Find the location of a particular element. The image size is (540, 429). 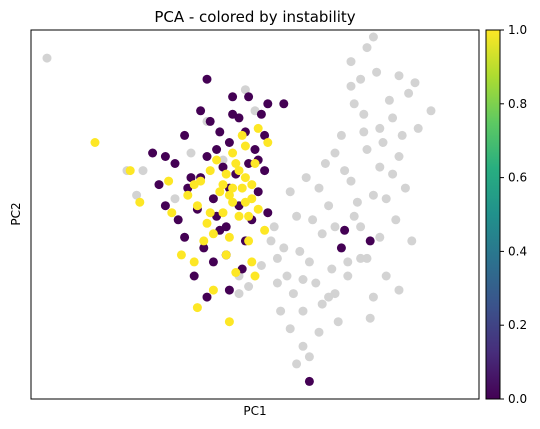

colorbar-tick-label-4: 0.8 is located at coordinates (517, 104).